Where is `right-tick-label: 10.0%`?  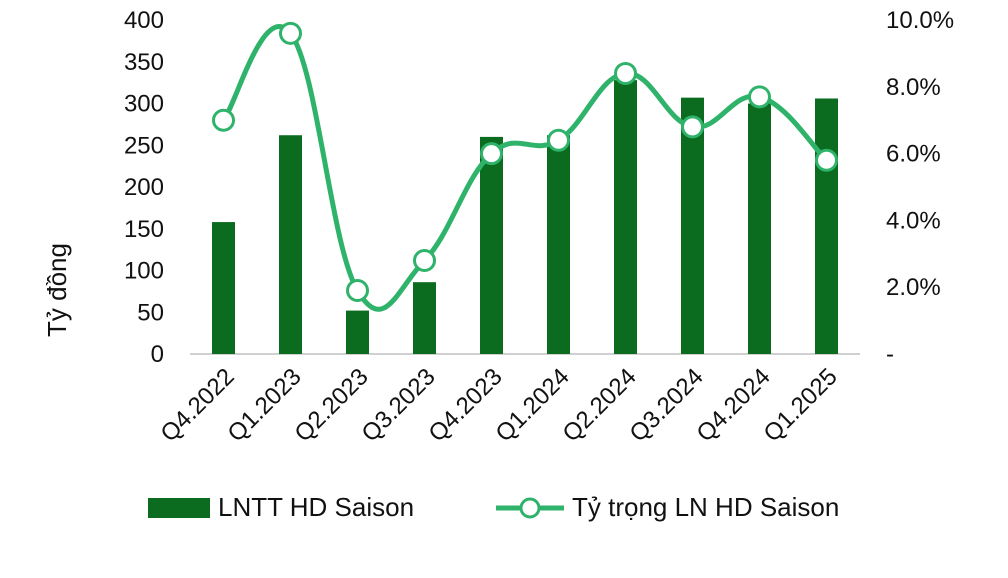
right-tick-label: 10.0% is located at coordinates (920, 20).